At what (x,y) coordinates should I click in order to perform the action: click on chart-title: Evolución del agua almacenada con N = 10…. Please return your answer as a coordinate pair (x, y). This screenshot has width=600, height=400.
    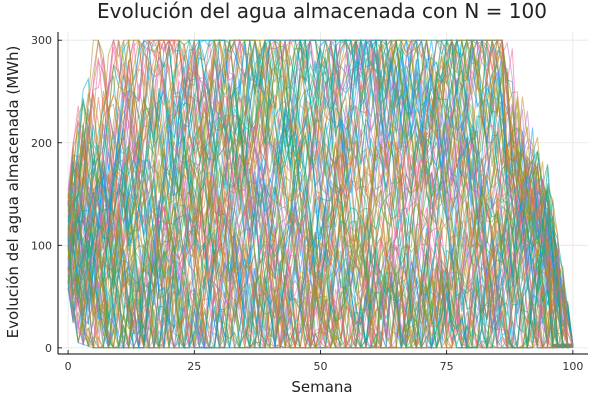
    Looking at the image, I should click on (322, 11).